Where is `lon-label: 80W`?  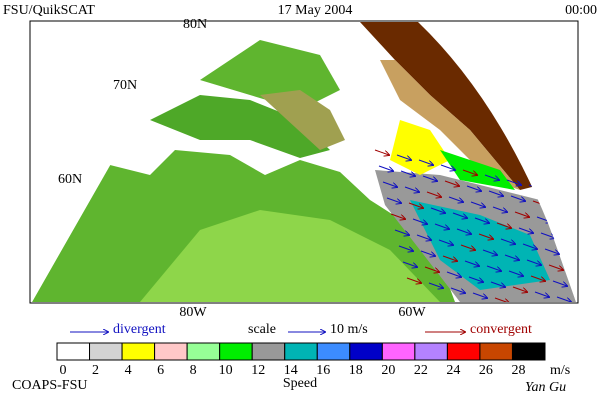
lon-label: 80W is located at coordinates (193, 312).